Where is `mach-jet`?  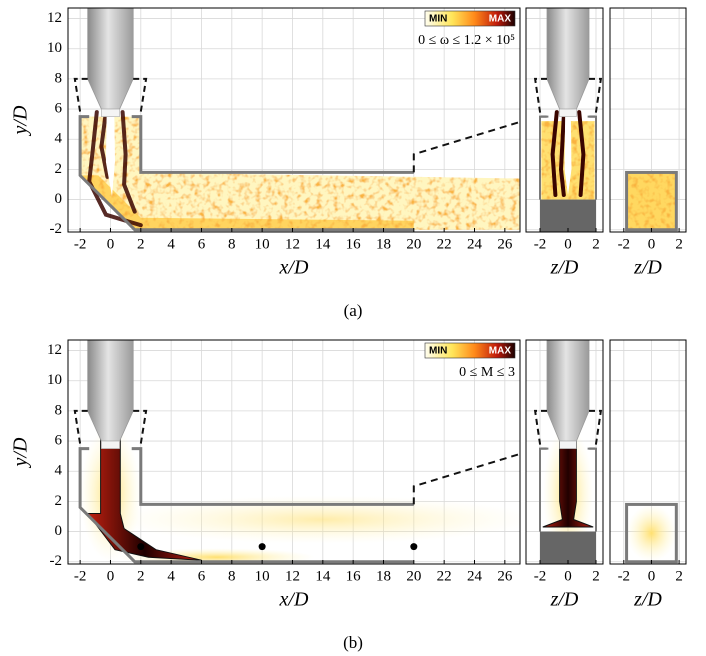 mach-jet is located at coordinates (568, 480).